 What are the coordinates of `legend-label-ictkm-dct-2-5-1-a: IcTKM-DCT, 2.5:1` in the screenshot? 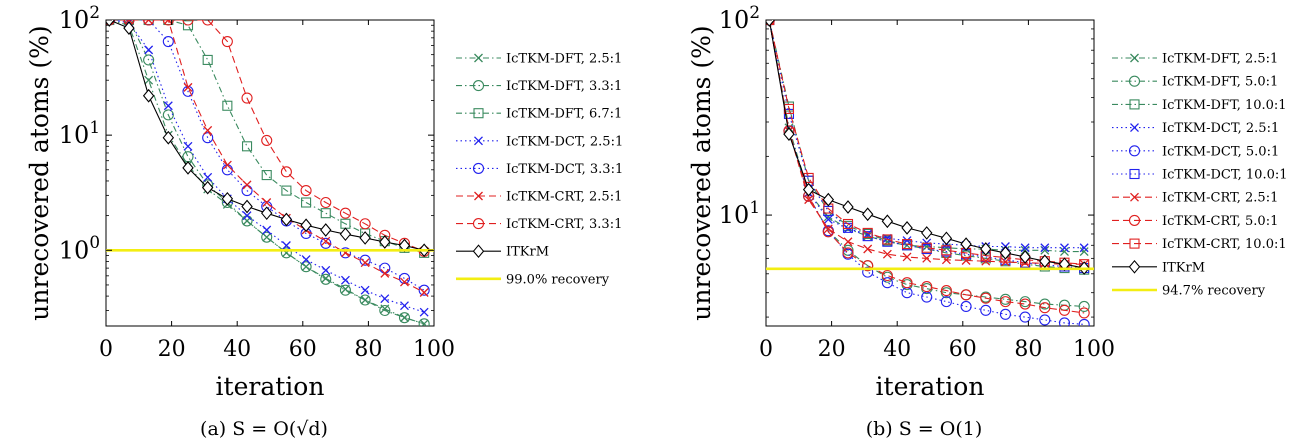 It's located at (564, 141).